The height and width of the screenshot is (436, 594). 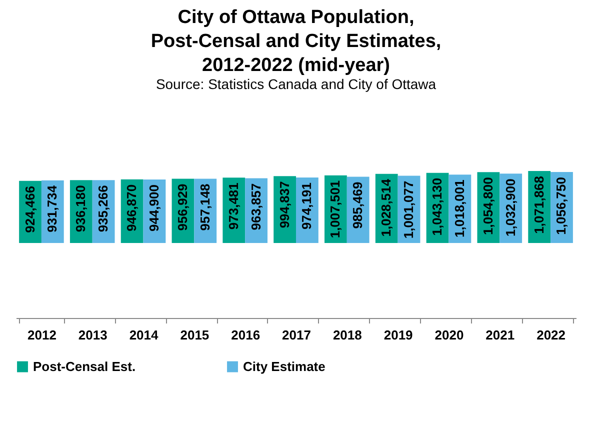 What do you see at coordinates (386, 207) in the screenshot?
I see `data-label: 1,028,514` at bounding box center [386, 207].